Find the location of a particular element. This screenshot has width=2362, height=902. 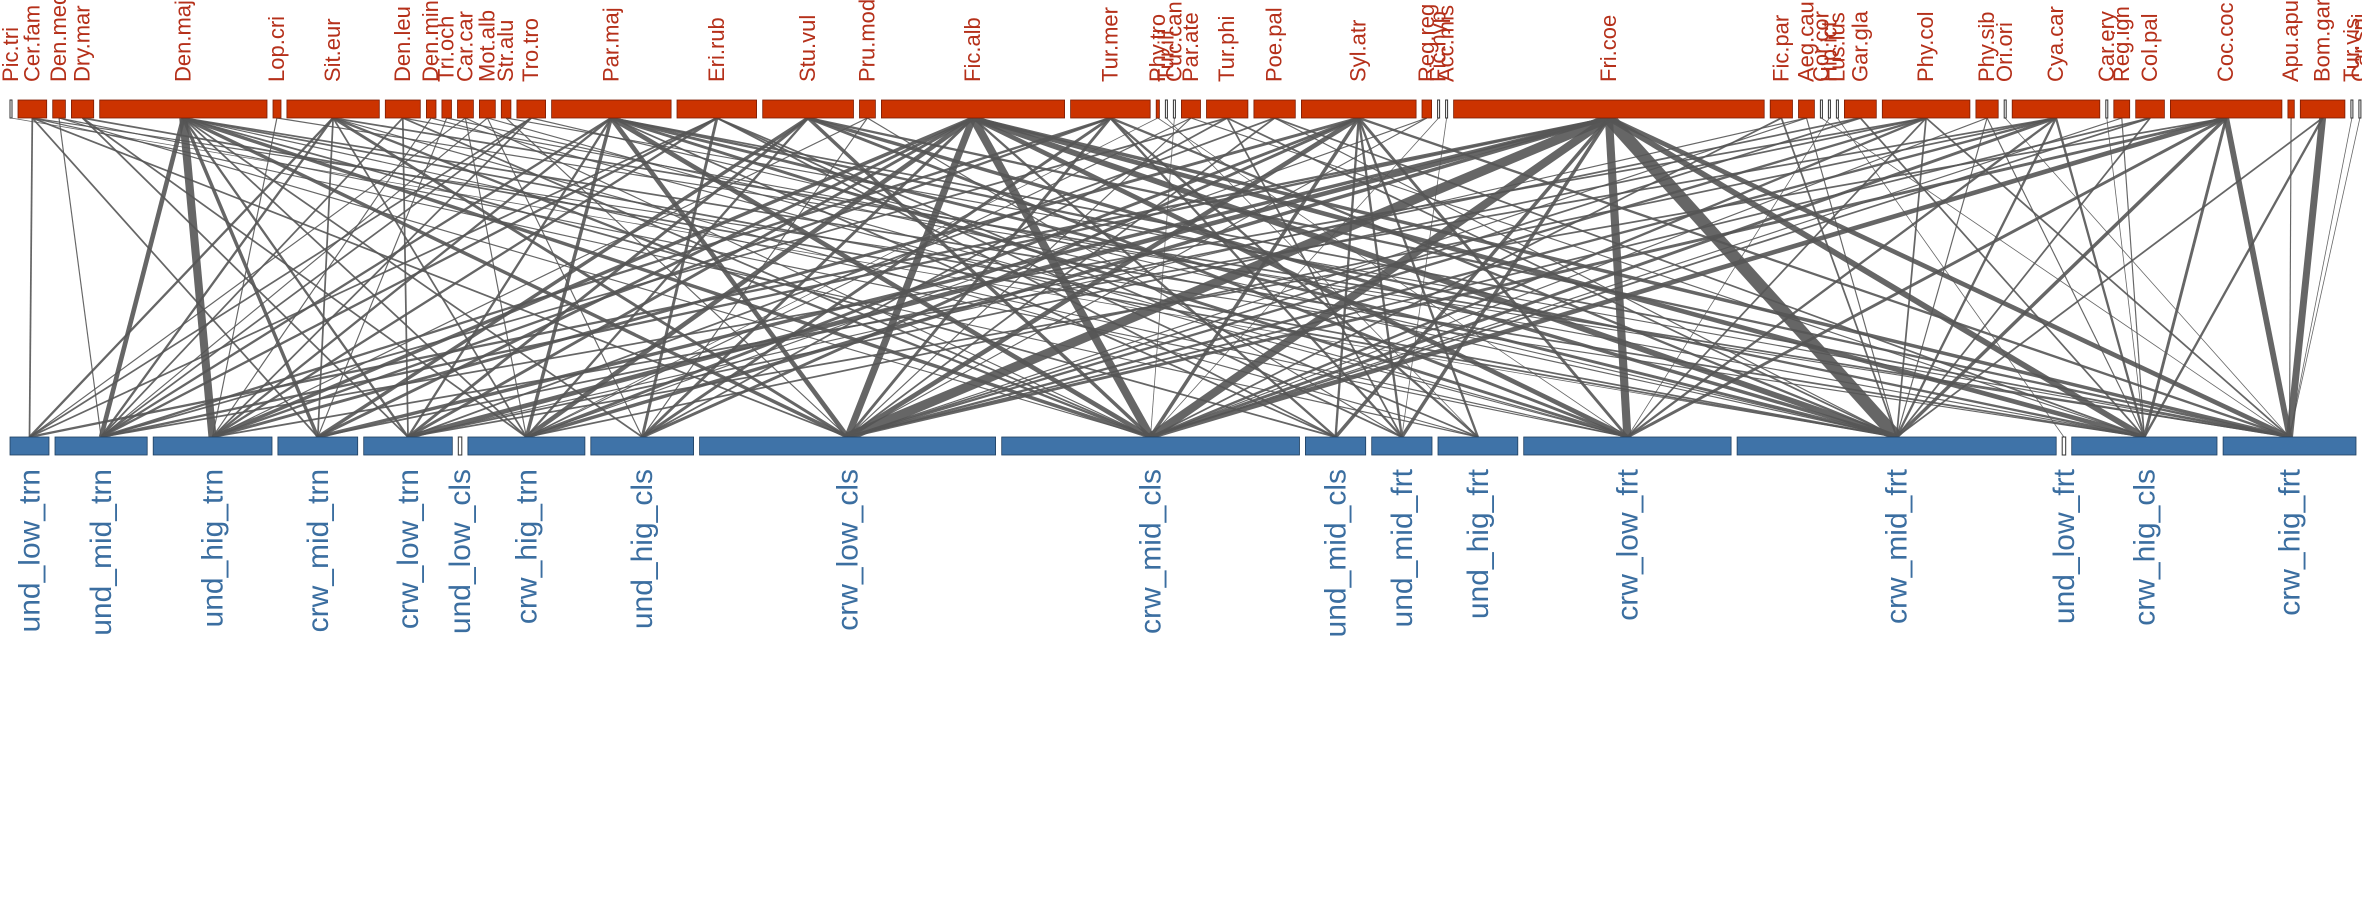

bottom-node-crw-low-frt is located at coordinates (1627, 446).